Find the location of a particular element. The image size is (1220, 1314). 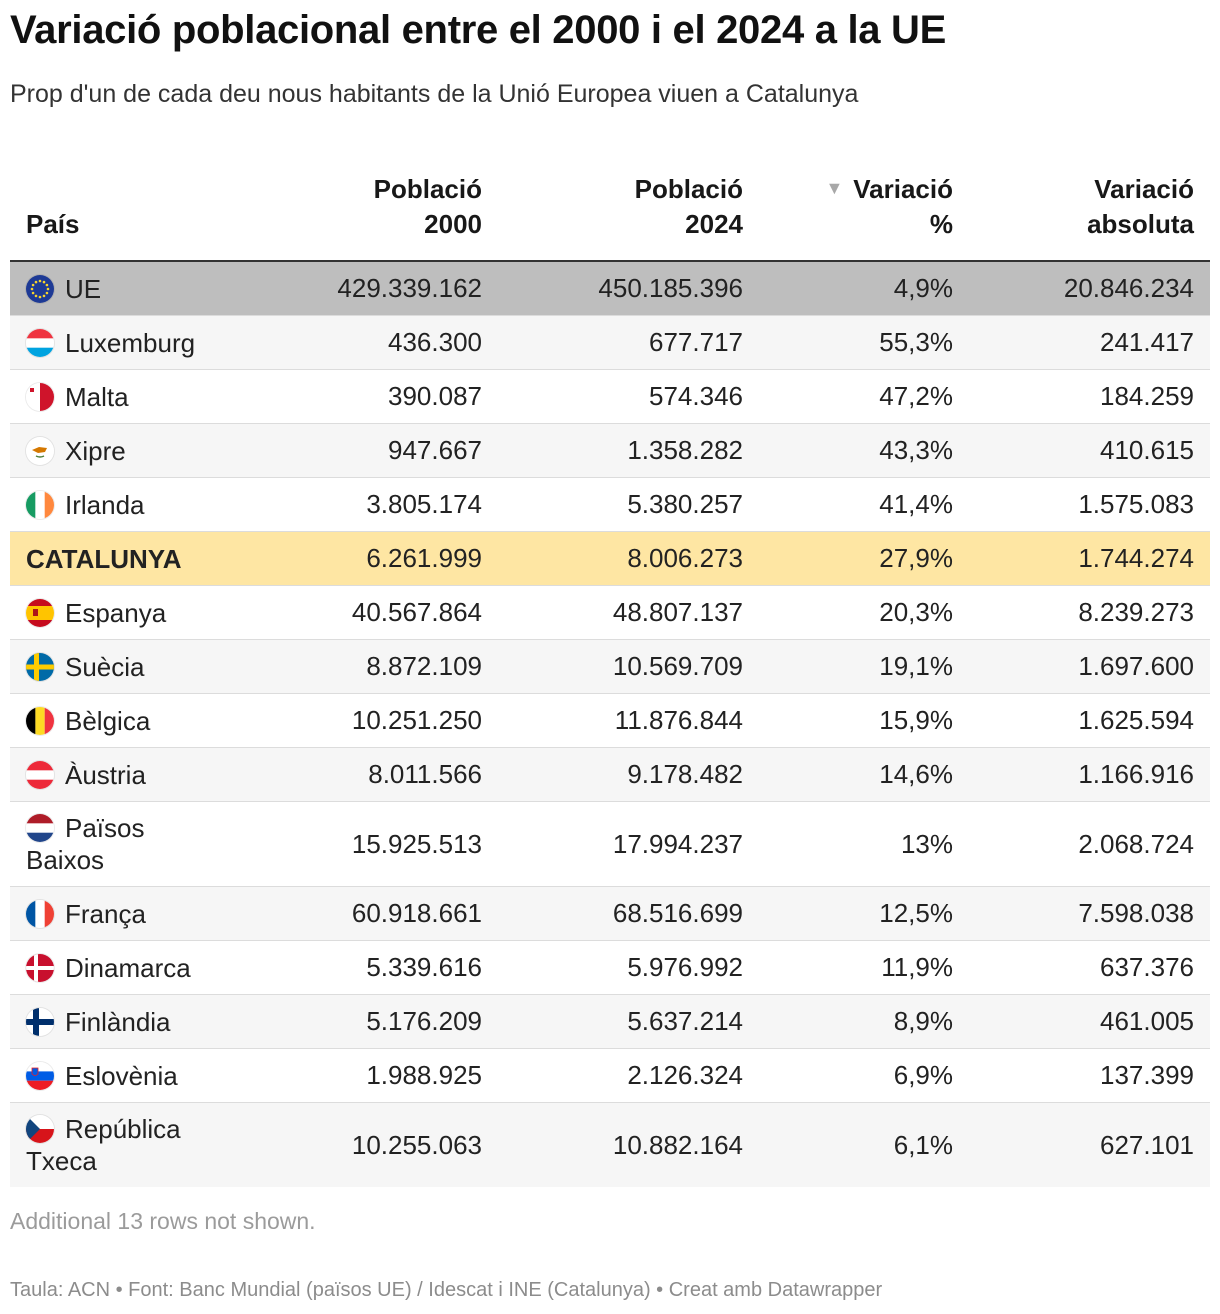

cell-varpct: 13% is located at coordinates (864, 844).